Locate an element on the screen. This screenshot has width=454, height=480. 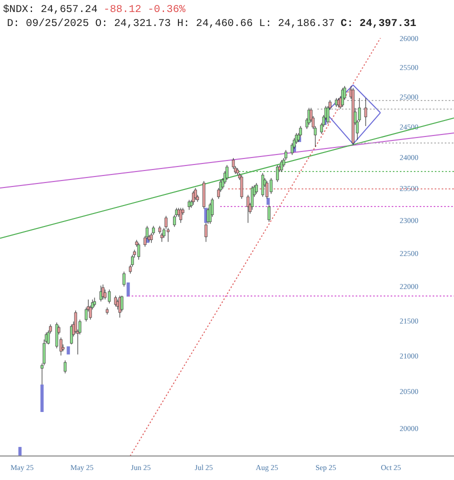
text: D: 09/25/2025 O: 24,321.73 H: 24,460.66 L: 24,186.37 is located at coordinates (171, 24).